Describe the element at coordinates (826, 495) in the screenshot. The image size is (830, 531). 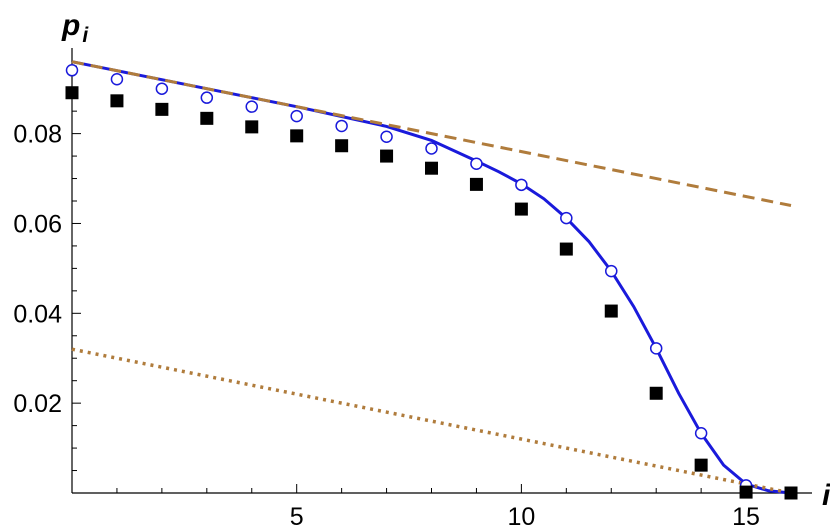
I see `x-axis-label: i` at that location.